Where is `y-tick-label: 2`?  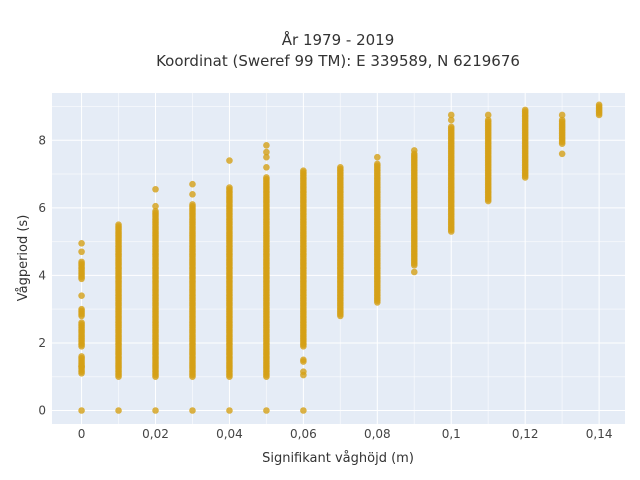 y-tick-label: 2 is located at coordinates (42, 343).